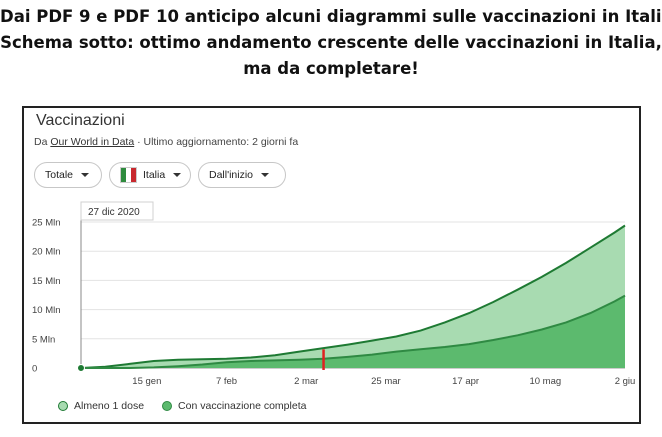  What do you see at coordinates (80, 120) in the screenshot?
I see `chart-title: Vaccinazioni` at bounding box center [80, 120].